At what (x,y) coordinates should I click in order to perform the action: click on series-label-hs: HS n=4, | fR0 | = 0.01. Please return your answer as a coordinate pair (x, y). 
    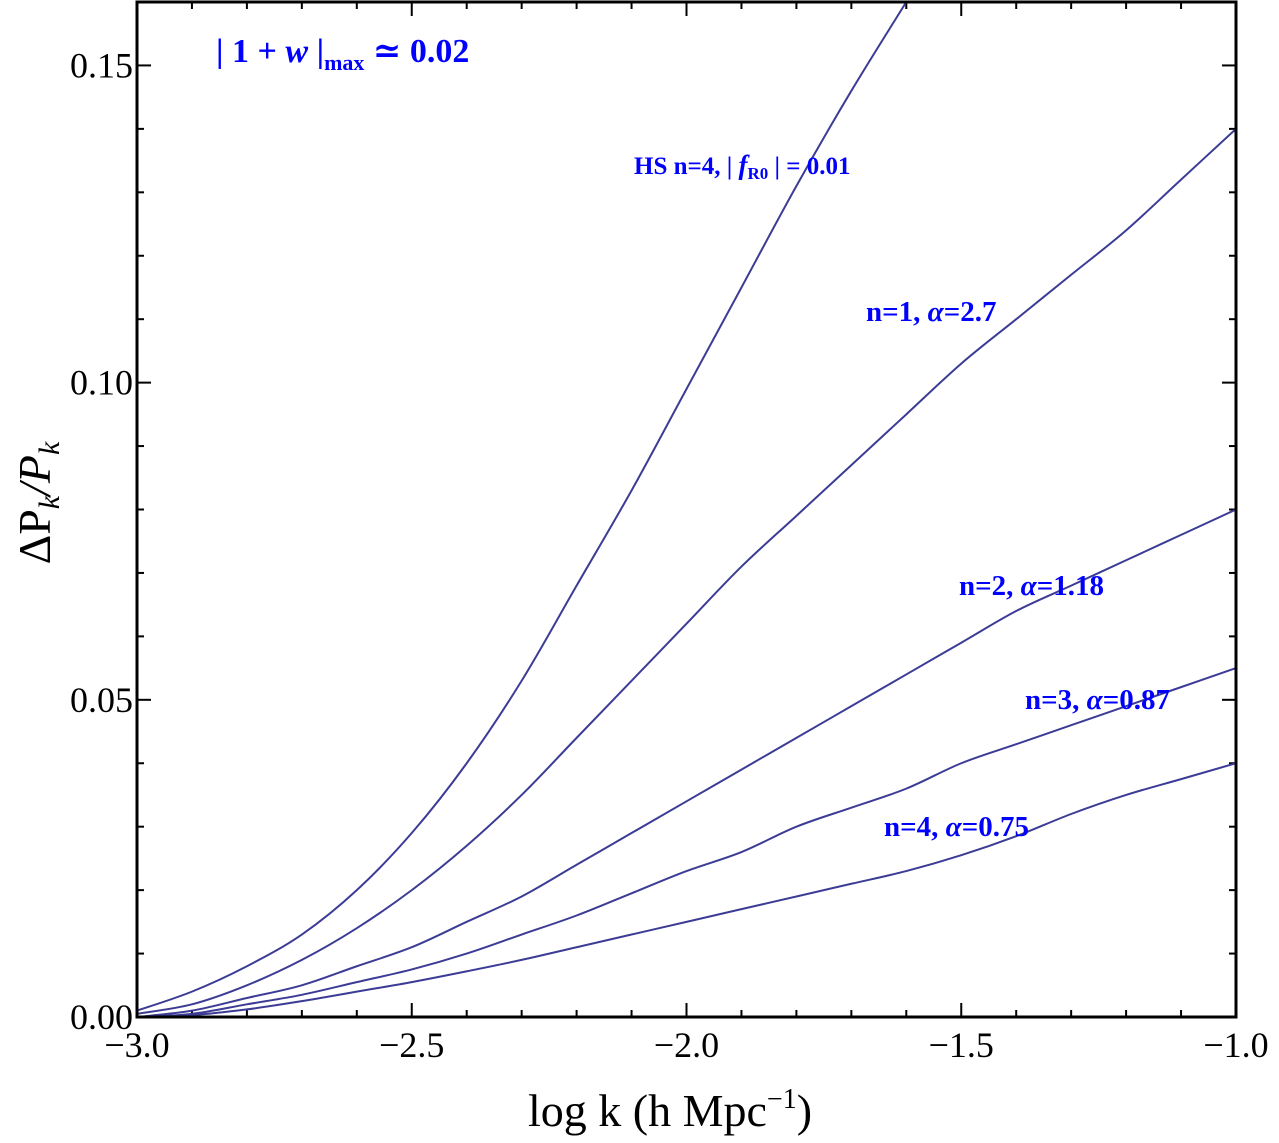
    Looking at the image, I should click on (742, 166).